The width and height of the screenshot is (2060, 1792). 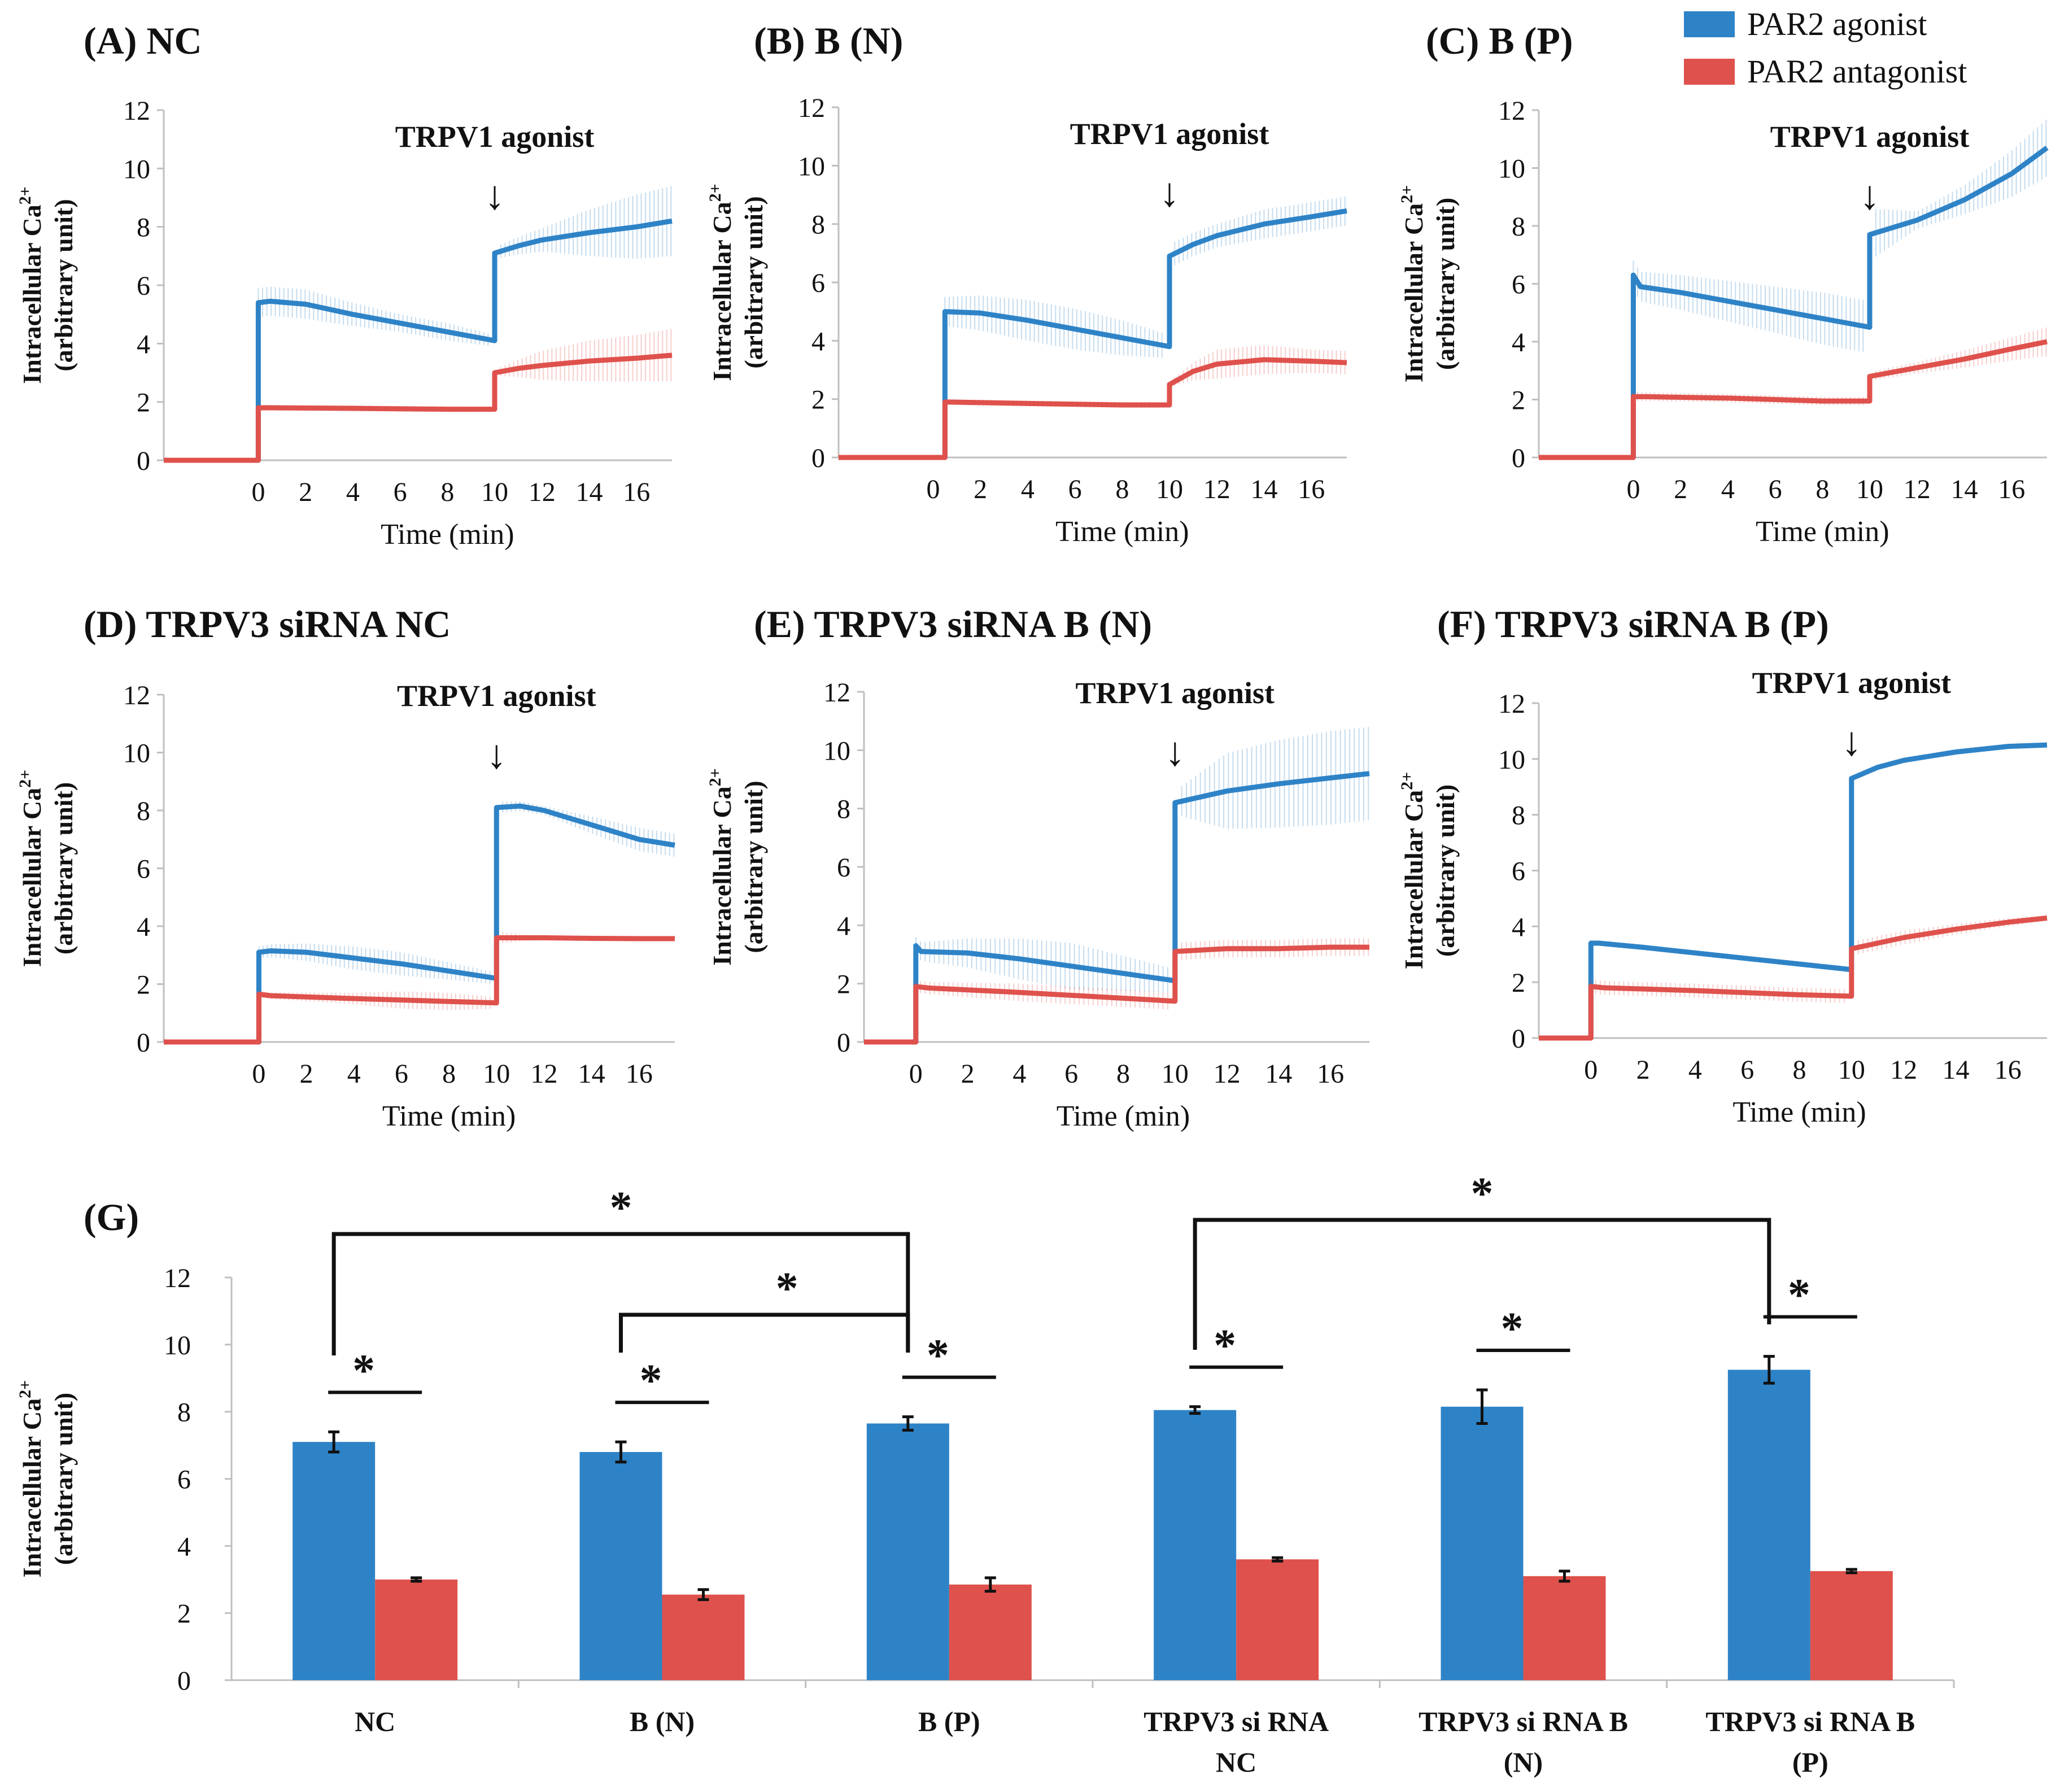 I want to click on y-tick-label: 4, so click(x=1518, y=927).